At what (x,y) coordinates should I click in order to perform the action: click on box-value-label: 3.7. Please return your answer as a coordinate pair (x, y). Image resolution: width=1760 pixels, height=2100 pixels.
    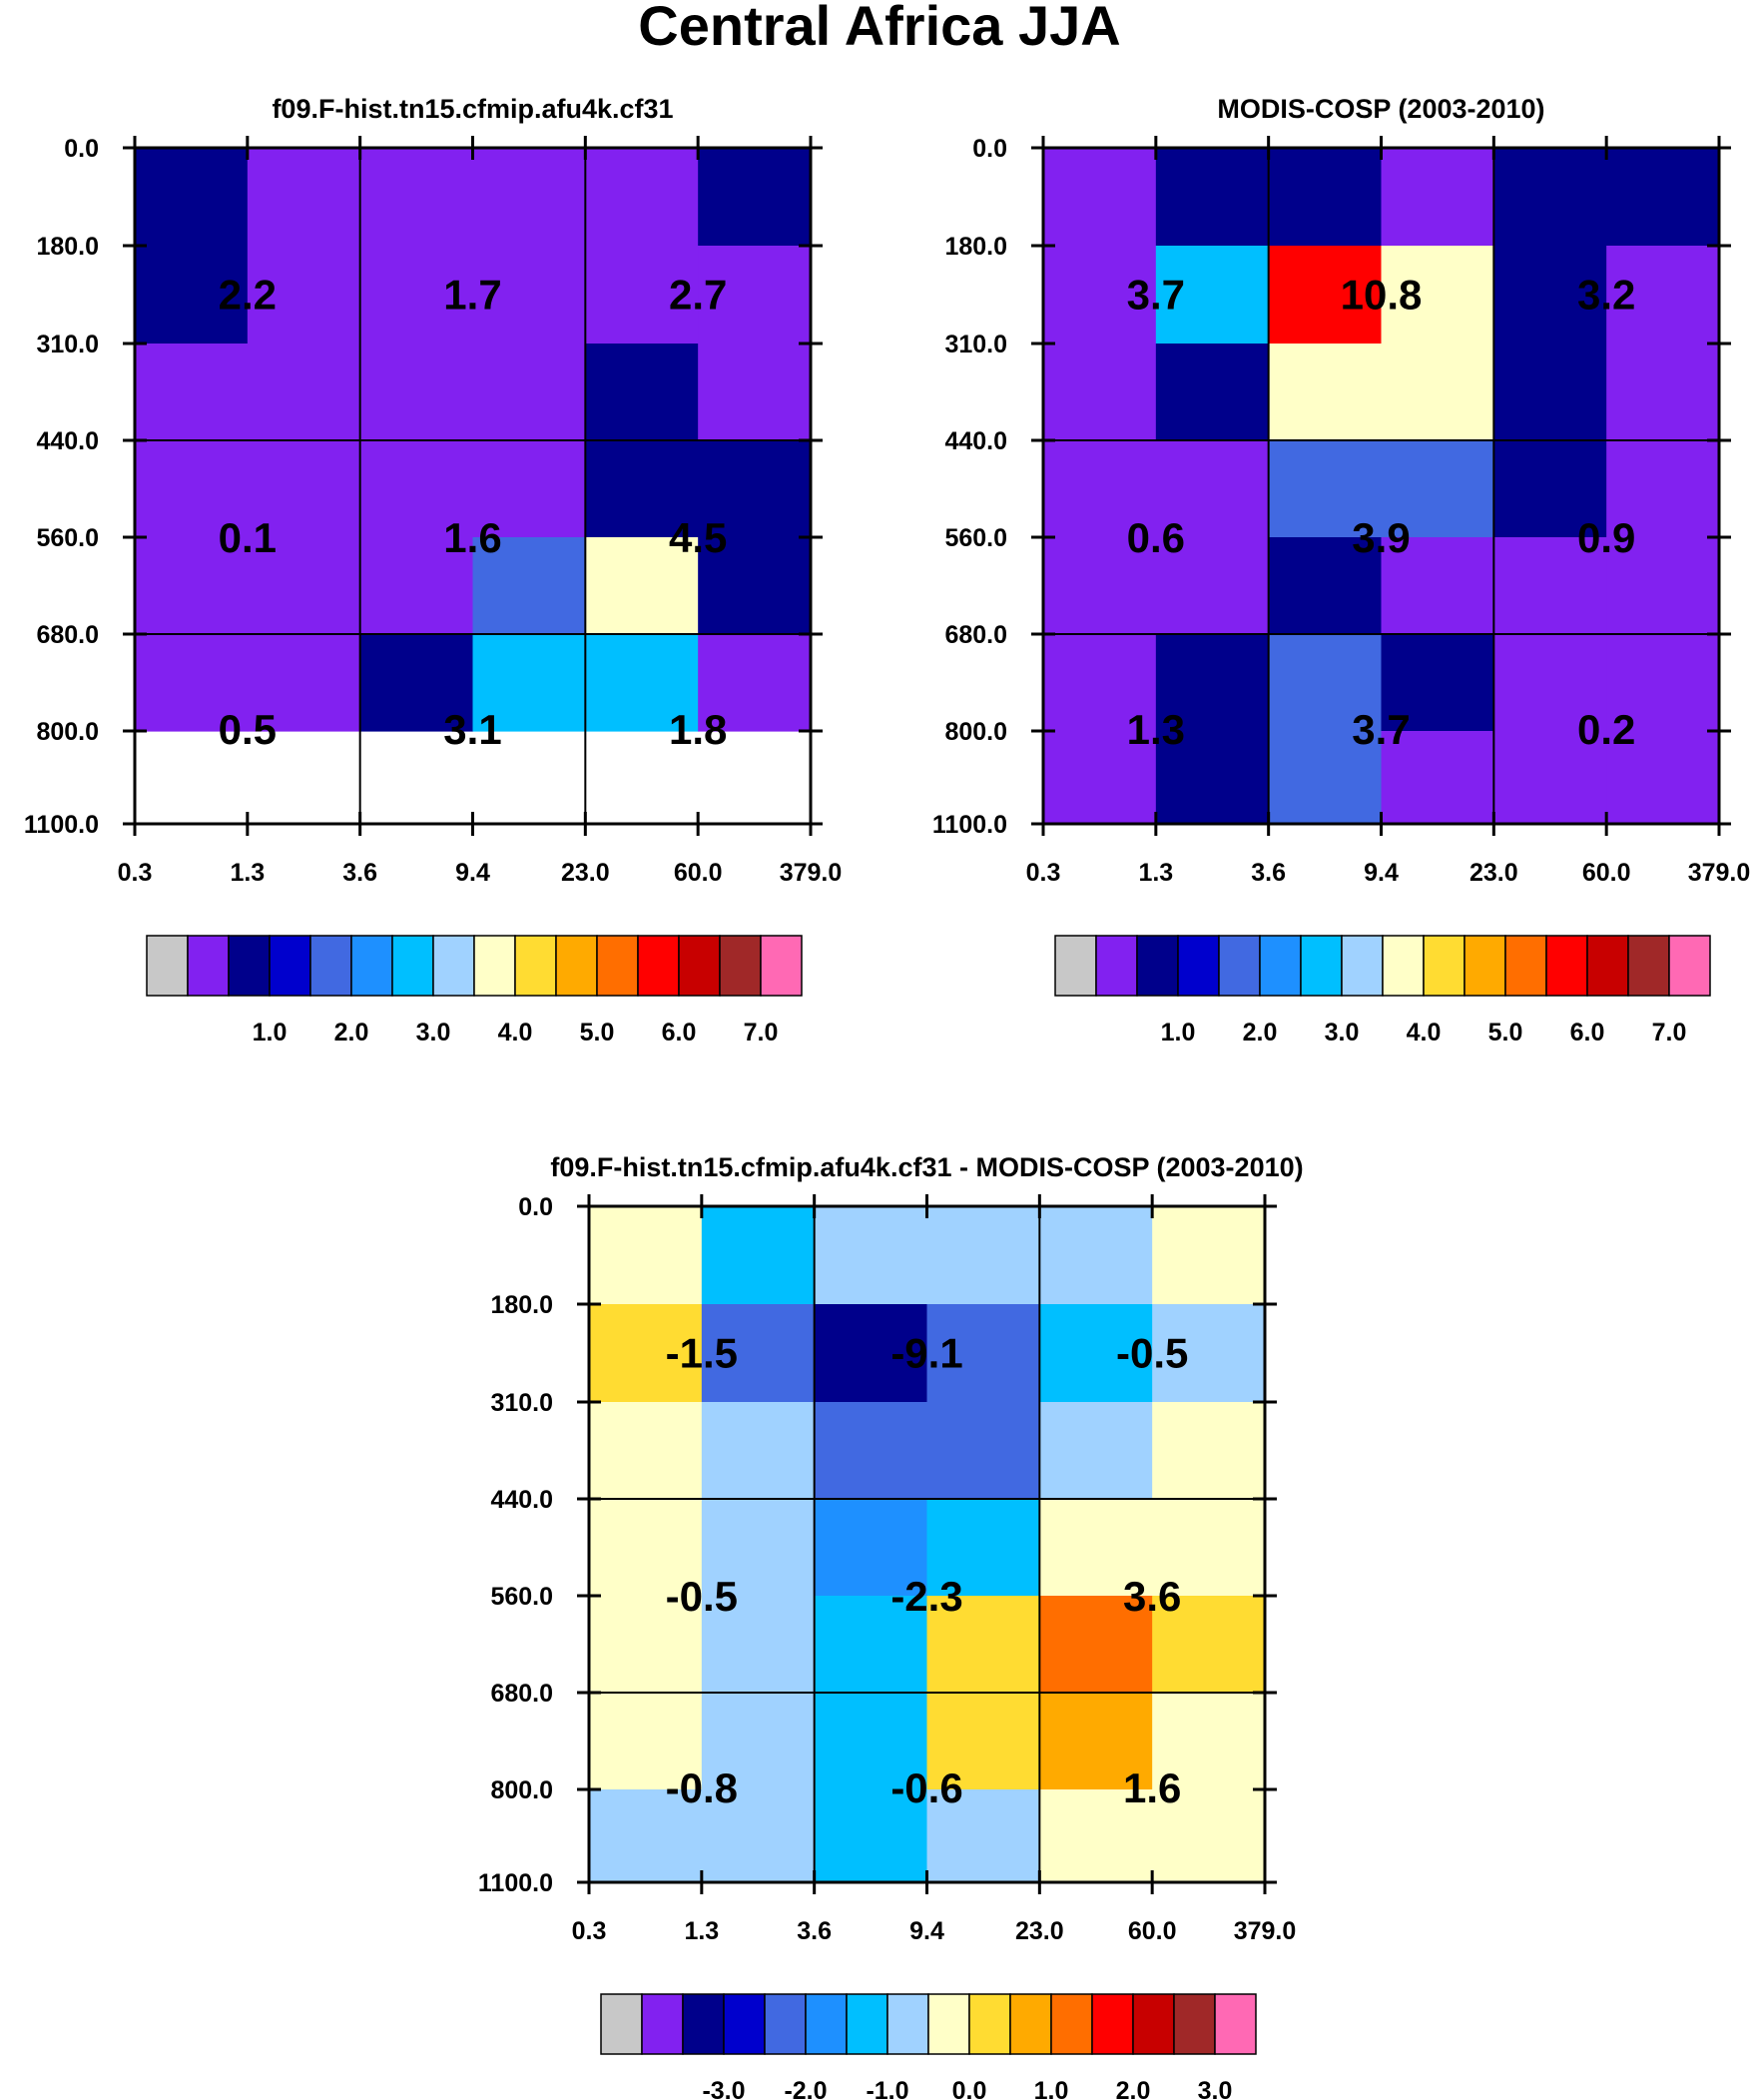
    Looking at the image, I should click on (1381, 729).